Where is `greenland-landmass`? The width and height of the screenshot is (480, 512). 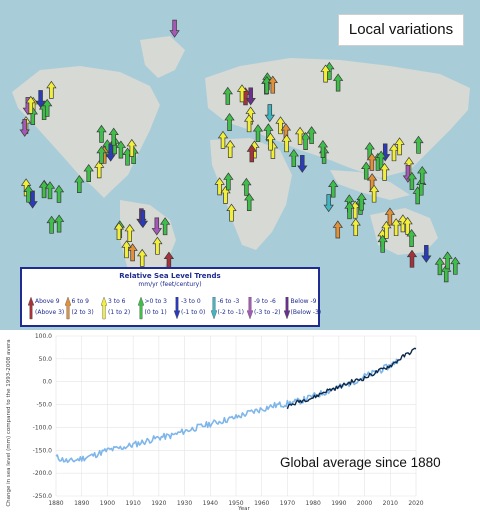
greenland-landmass is located at coordinates (162, 57).